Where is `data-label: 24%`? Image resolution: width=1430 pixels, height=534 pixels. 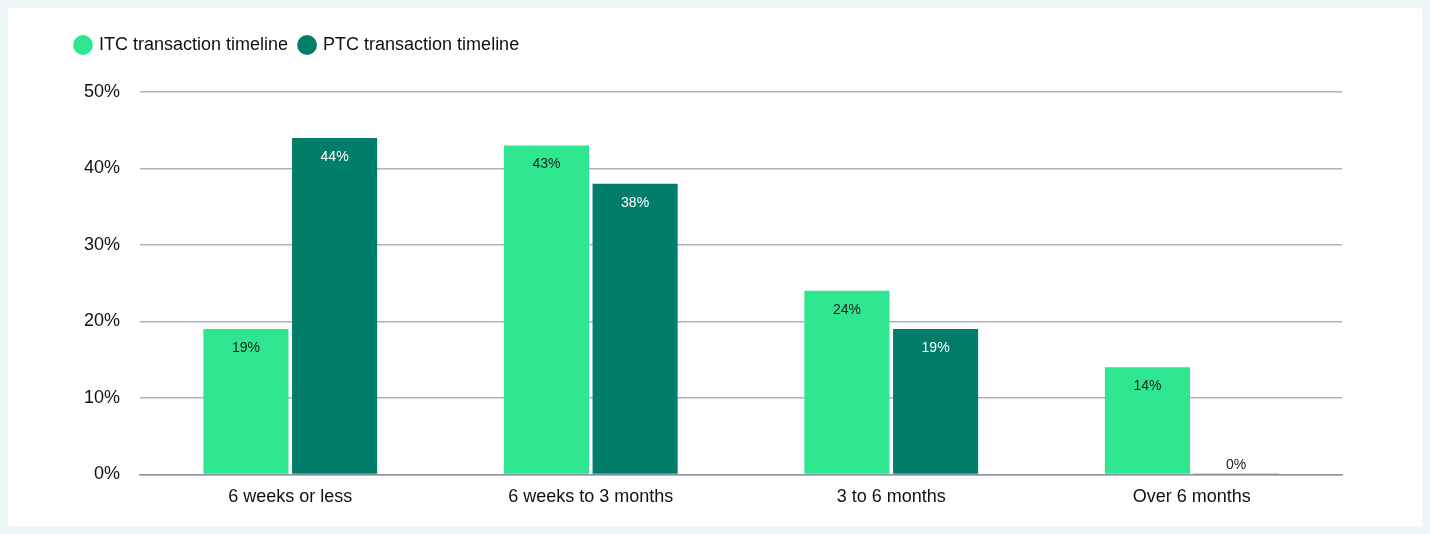 data-label: 24% is located at coordinates (846, 308).